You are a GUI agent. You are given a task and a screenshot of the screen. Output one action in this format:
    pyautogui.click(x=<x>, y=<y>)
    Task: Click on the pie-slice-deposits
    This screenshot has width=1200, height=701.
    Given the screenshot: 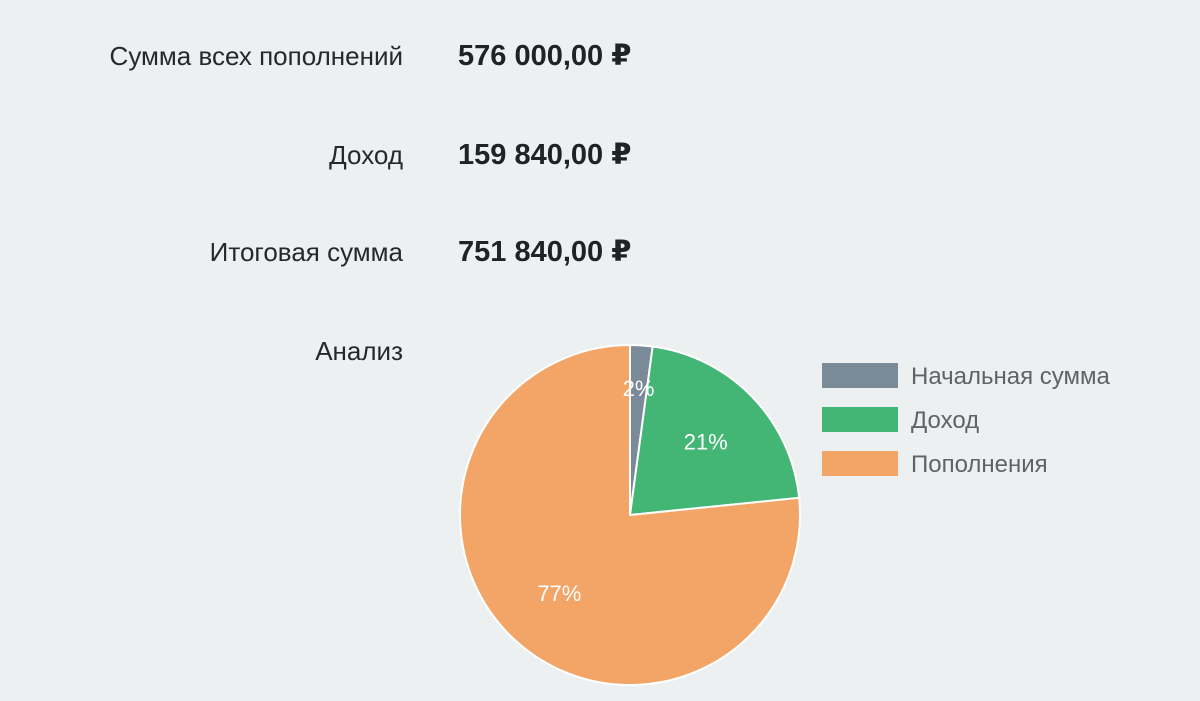 What is the action you would take?
    pyautogui.click(x=630, y=514)
    